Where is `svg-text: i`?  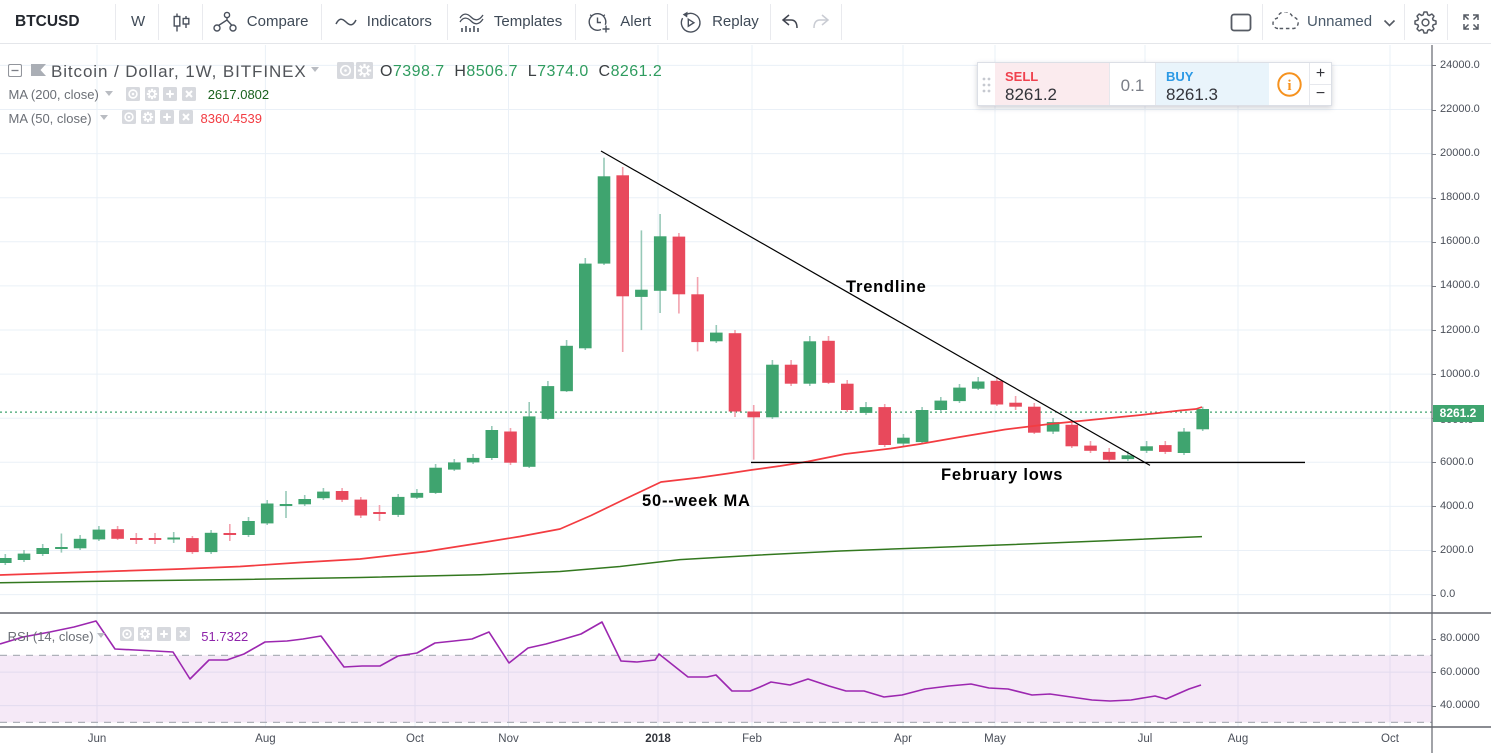 svg-text: i is located at coordinates (1289, 86).